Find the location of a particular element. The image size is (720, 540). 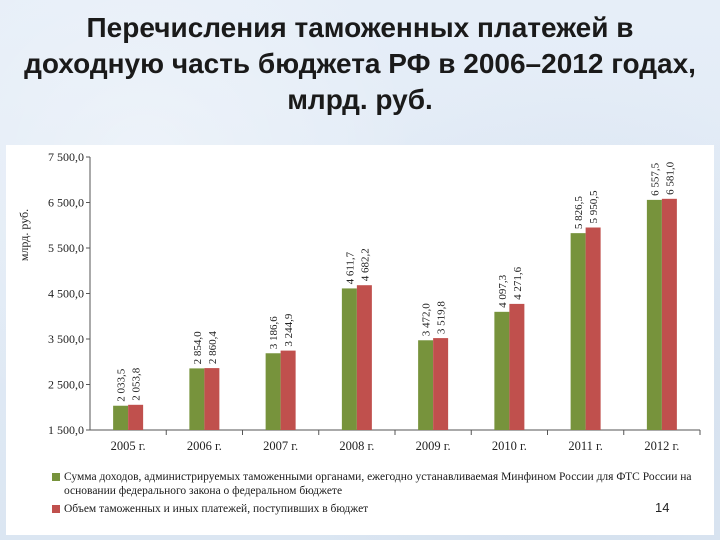

data-label-series1: 4 611,7 is located at coordinates (350, 267).